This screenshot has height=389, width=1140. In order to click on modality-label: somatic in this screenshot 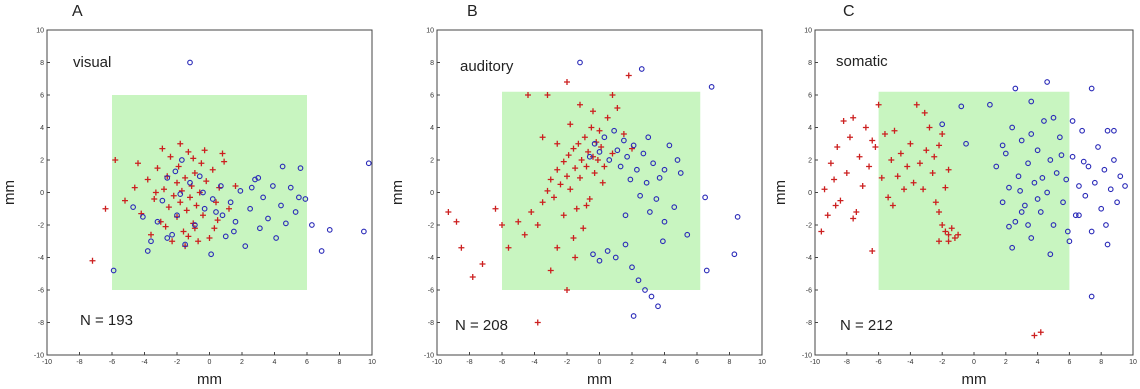, I will do `click(862, 61)`.